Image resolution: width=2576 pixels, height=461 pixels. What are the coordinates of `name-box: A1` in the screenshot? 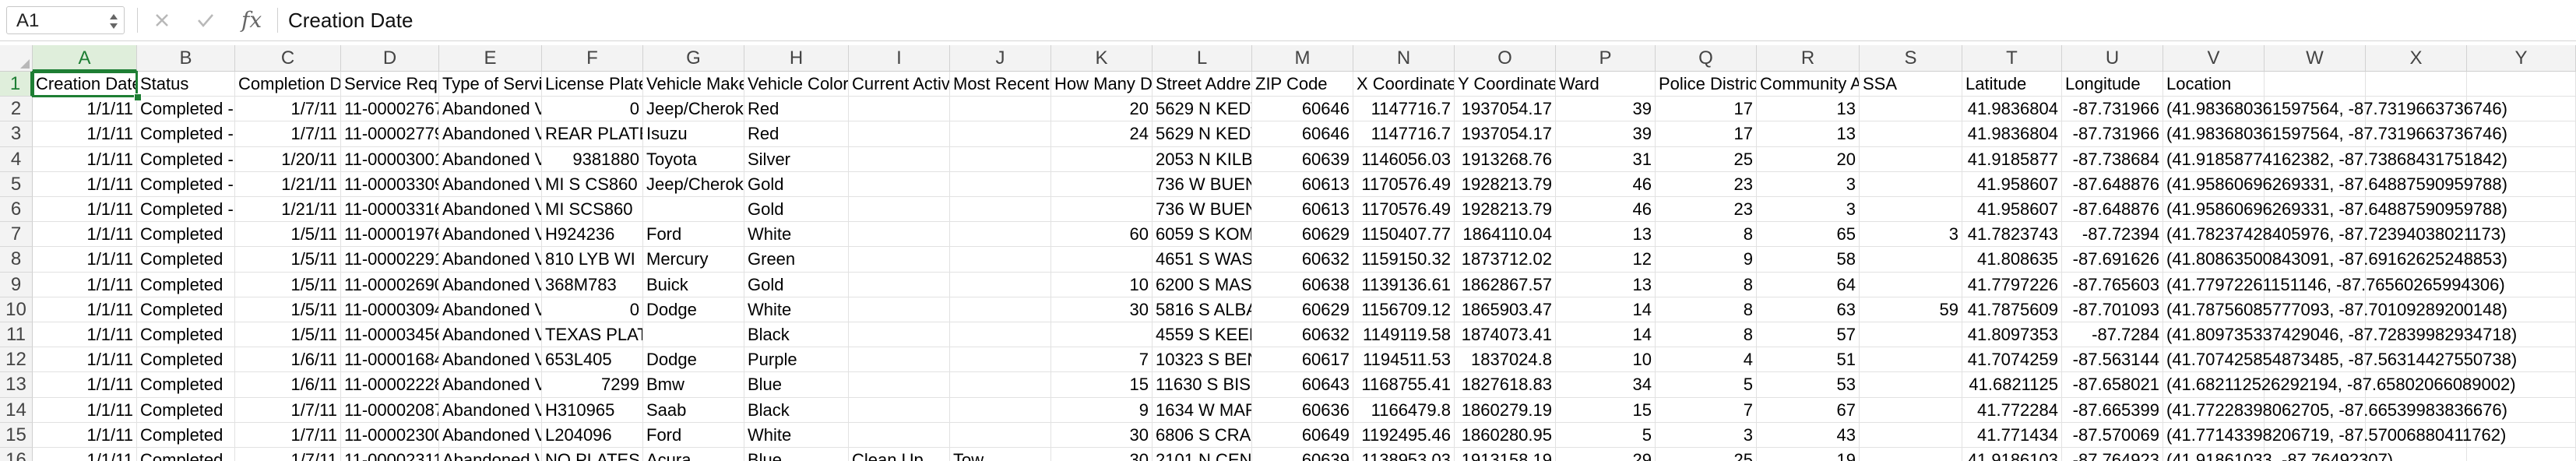 It's located at (65, 20).